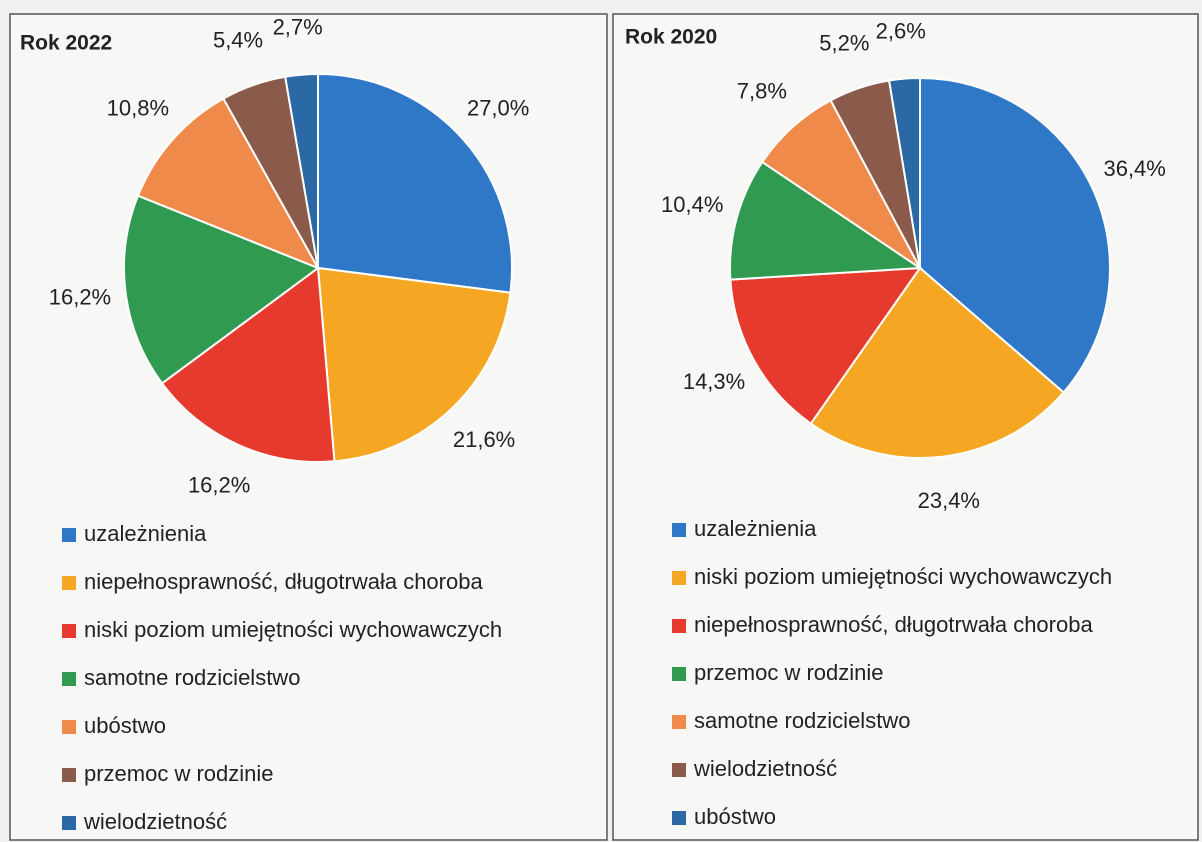 The height and width of the screenshot is (842, 1202). I want to click on chart-title: Rok 2020, so click(671, 37).